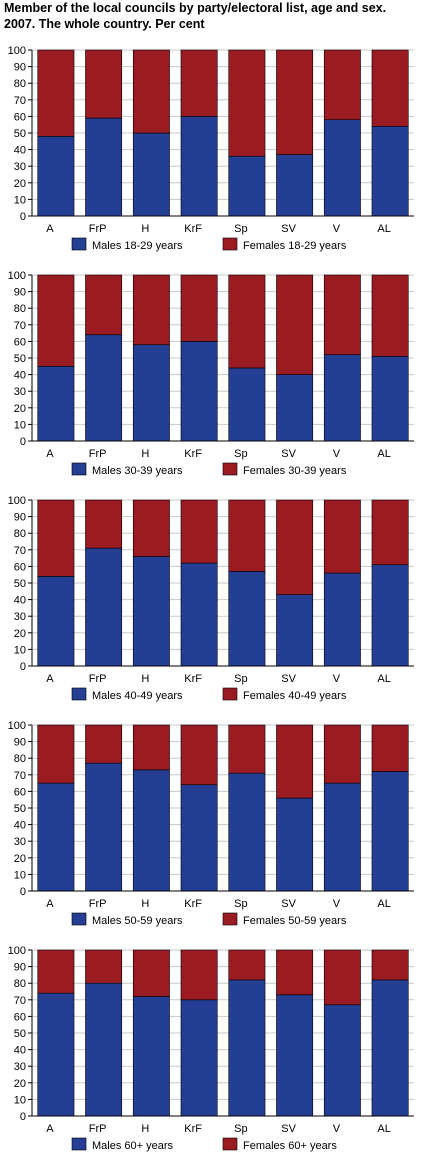  Describe the element at coordinates (295, 471) in the screenshot. I see `legend-label-female: Females 30-39 years` at that location.